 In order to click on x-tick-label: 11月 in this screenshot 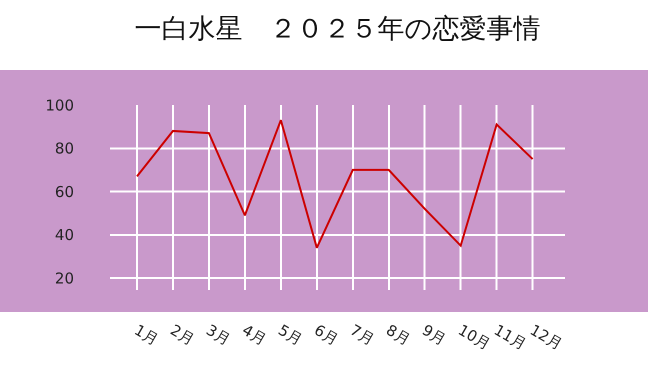, I will do `click(510, 337)`.